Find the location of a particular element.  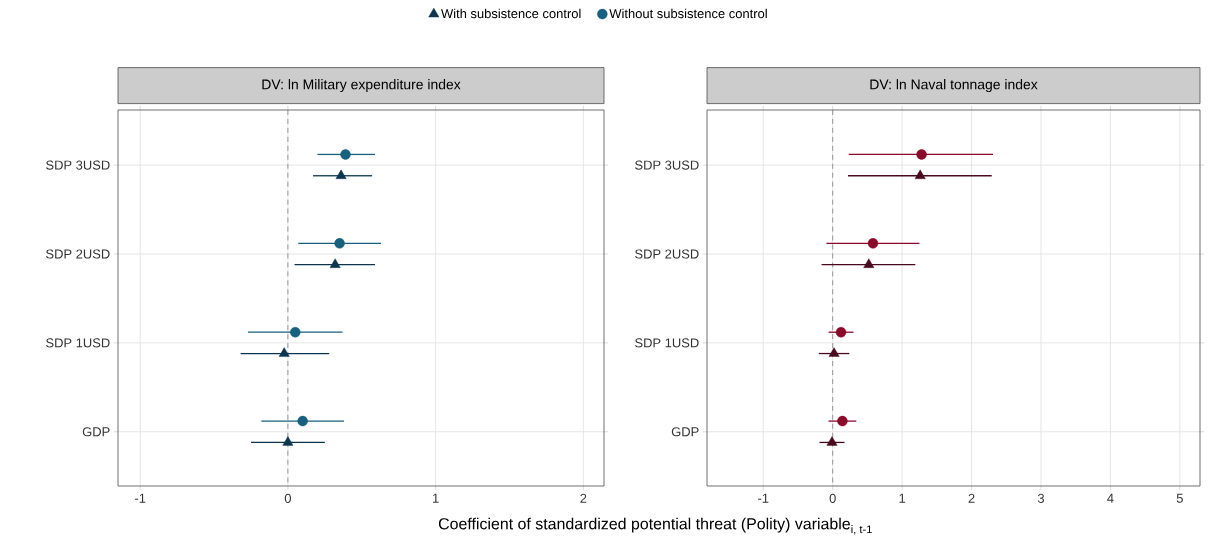

x-tick-label: 4 is located at coordinates (1110, 498).